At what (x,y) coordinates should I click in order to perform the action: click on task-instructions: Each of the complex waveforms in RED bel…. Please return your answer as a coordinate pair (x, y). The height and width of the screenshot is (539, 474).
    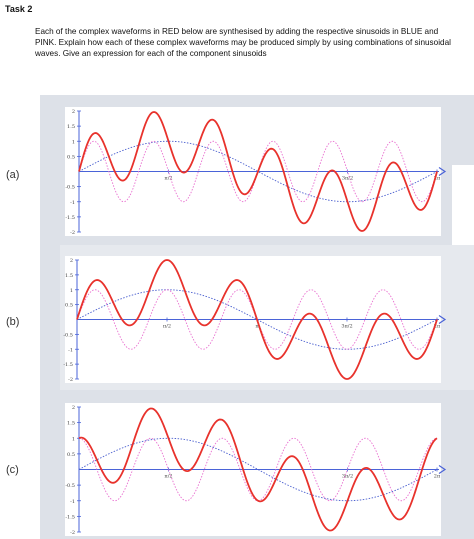
    Looking at the image, I should click on (243, 42).